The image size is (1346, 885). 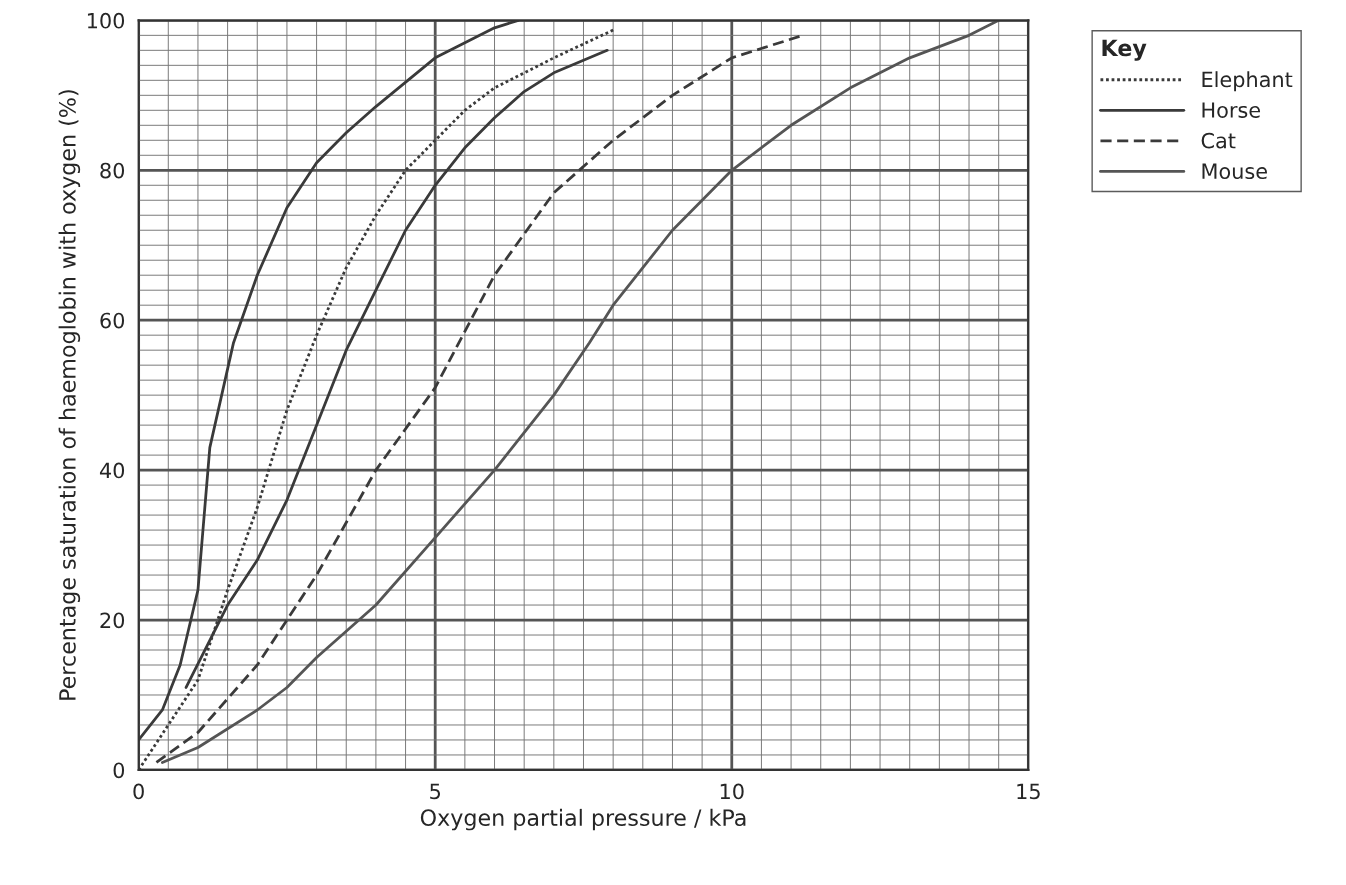 What do you see at coordinates (69, 395) in the screenshot?
I see `y-axis-title: Percentage saturation of haemoglobin with oxygen (%)` at bounding box center [69, 395].